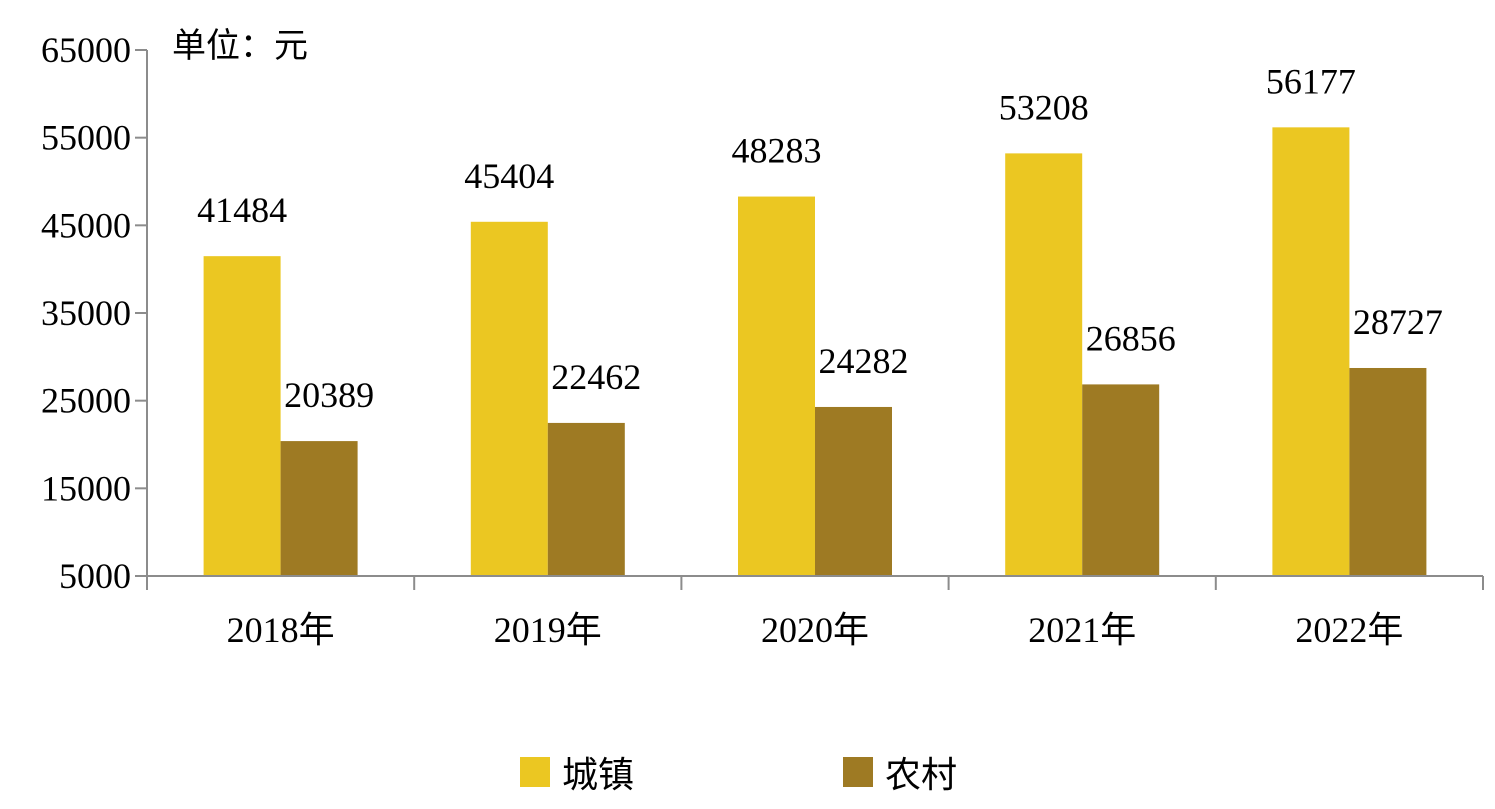  I want to click on legend-item-rural: 农村, so click(900, 772).